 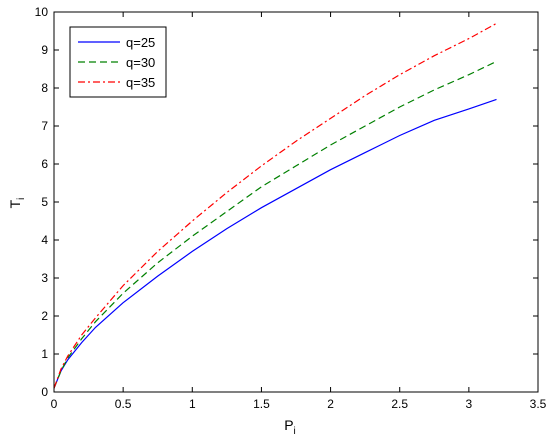 What do you see at coordinates (44, 88) in the screenshot?
I see `y-tick-label: 8` at bounding box center [44, 88].